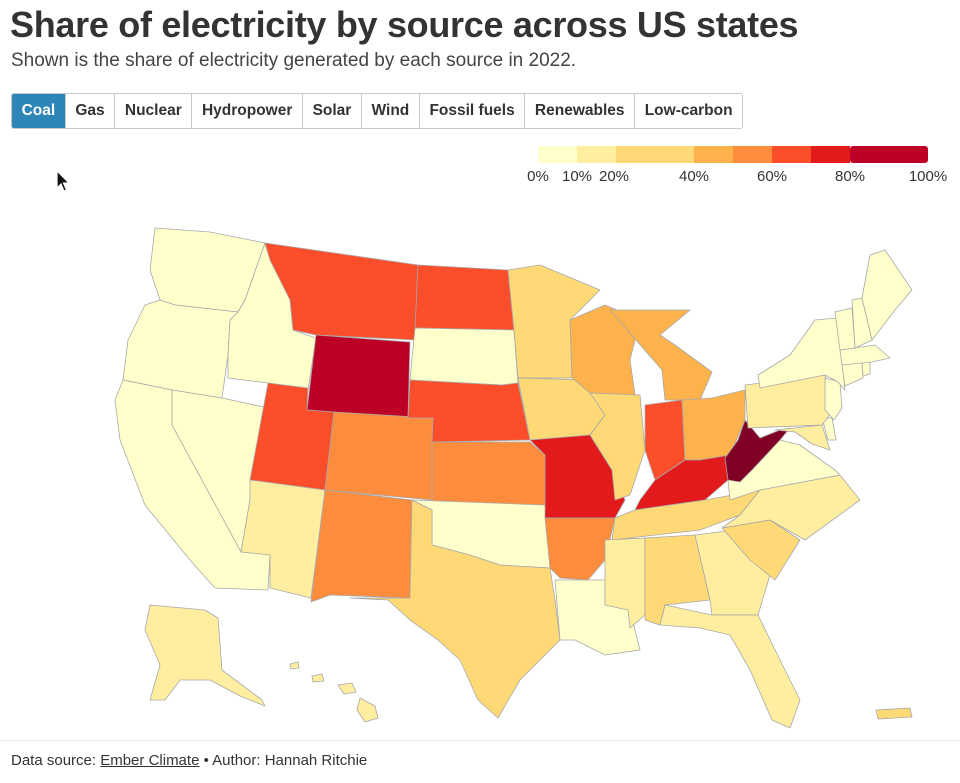  What do you see at coordinates (689, 111) in the screenshot?
I see `tab-low-carbon: Low-carbon` at bounding box center [689, 111].